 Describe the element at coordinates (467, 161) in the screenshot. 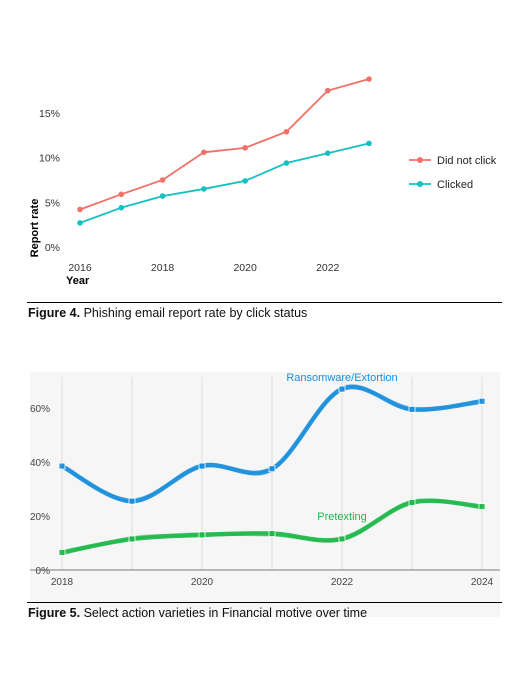

I see `legend-label: Did not click` at that location.